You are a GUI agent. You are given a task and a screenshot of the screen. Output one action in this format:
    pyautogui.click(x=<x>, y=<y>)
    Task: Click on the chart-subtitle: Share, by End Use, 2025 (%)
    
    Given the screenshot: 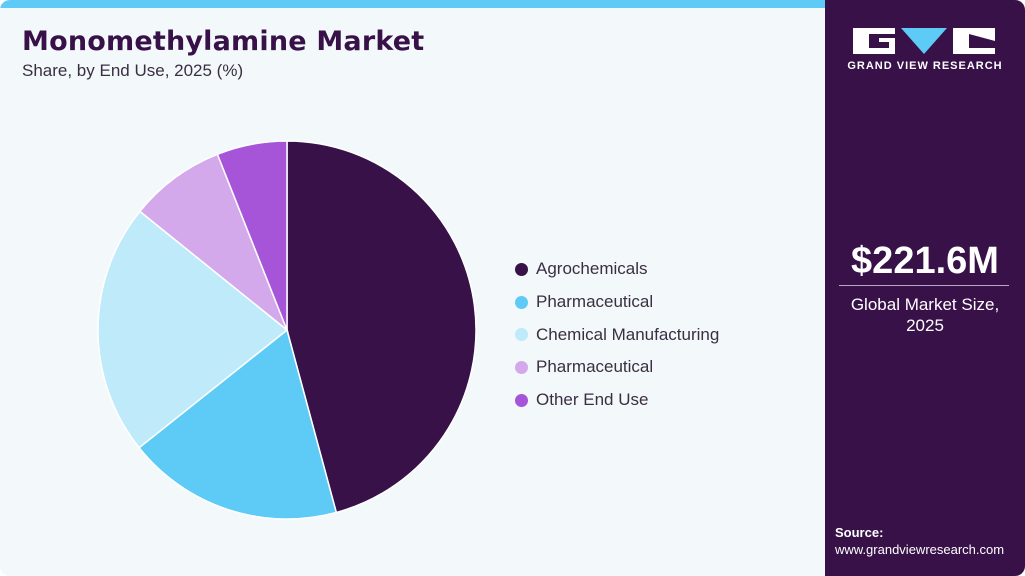 What is the action you would take?
    pyautogui.click(x=133, y=70)
    